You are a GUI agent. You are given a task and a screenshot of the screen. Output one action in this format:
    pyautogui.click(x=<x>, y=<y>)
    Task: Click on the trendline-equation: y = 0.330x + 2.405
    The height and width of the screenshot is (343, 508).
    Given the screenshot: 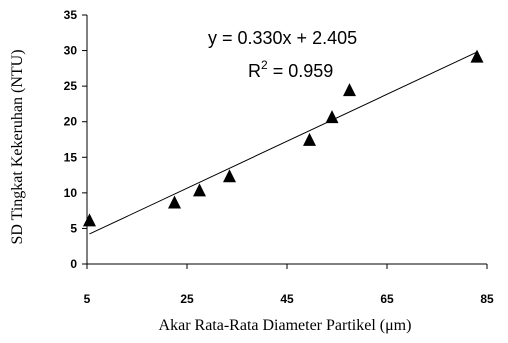 What is the action you would take?
    pyautogui.click(x=282, y=38)
    